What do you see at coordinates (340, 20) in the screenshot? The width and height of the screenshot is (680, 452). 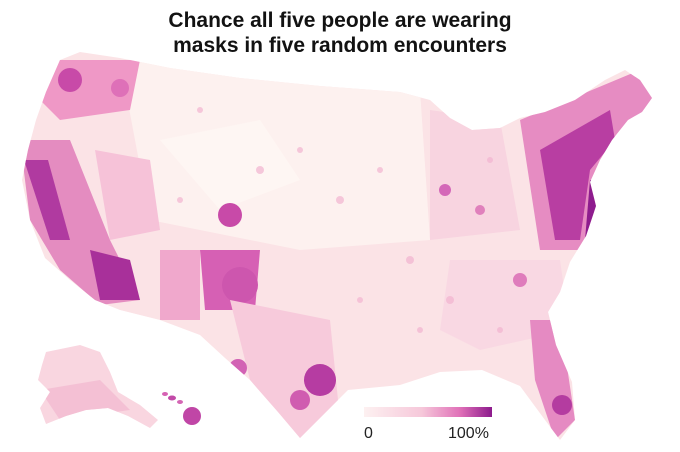 I see `title-line-1: Chance all five people are wearing` at bounding box center [340, 20].